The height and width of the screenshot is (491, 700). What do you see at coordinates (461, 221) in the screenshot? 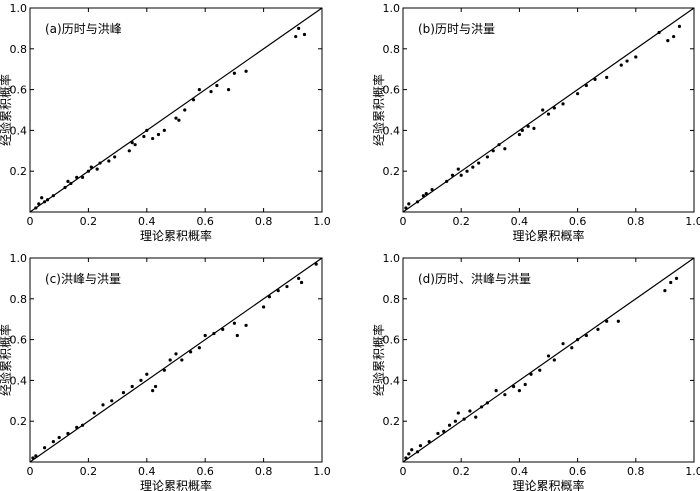
I see `x-tick-label: 0.2` at bounding box center [461, 221].